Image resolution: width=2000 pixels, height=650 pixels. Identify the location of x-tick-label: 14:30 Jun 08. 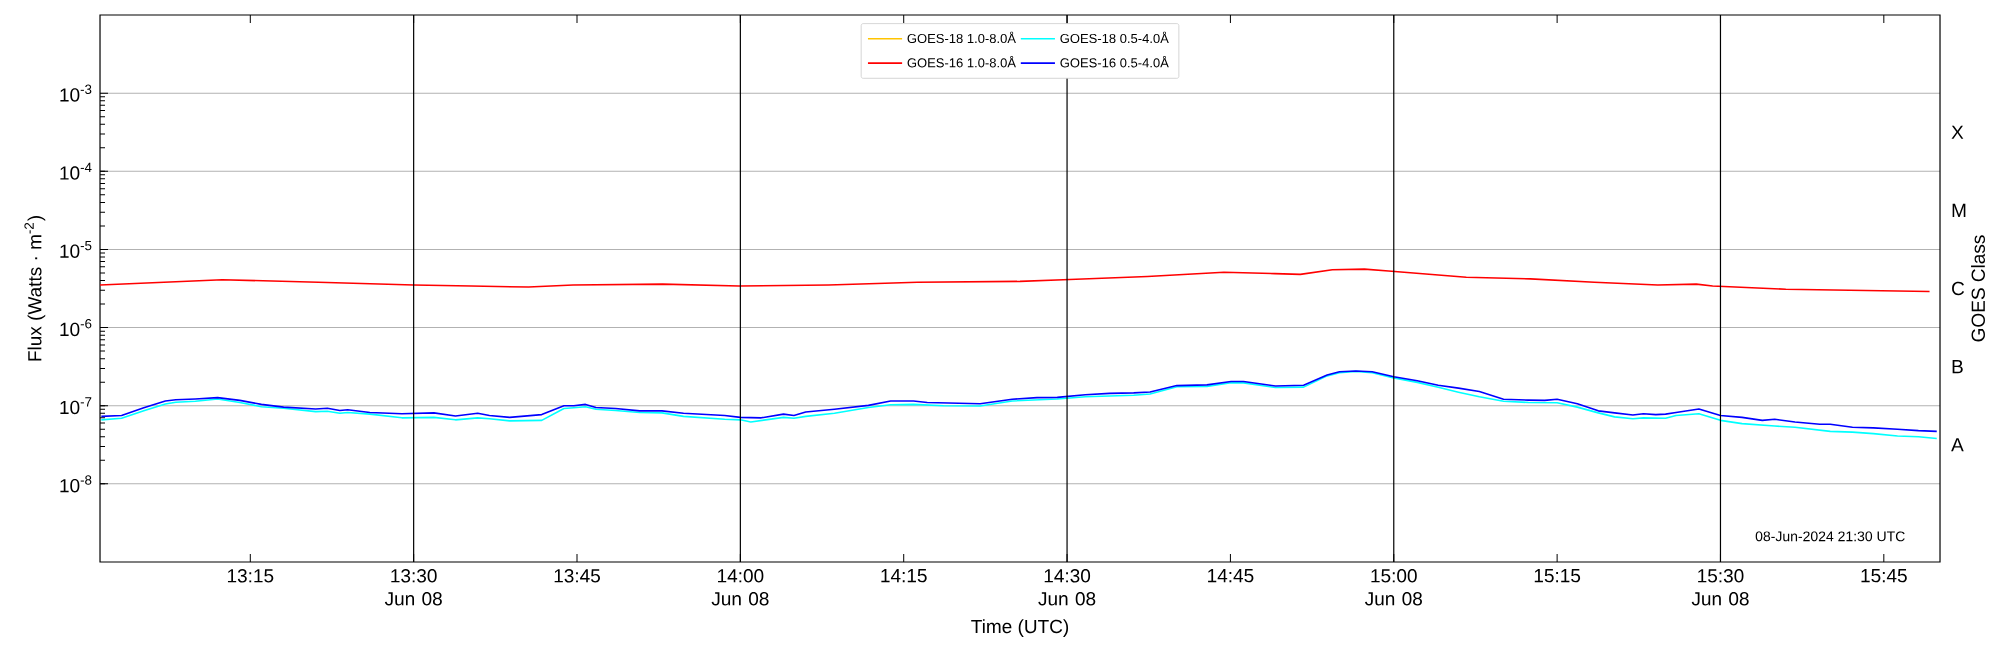
(1067, 587).